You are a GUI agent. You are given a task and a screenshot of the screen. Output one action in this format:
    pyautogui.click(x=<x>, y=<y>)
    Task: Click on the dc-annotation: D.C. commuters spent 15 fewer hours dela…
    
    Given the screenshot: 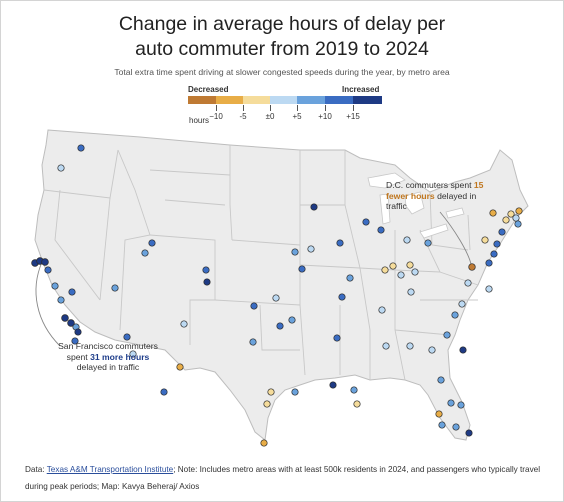 What is the action you would take?
    pyautogui.click(x=440, y=196)
    